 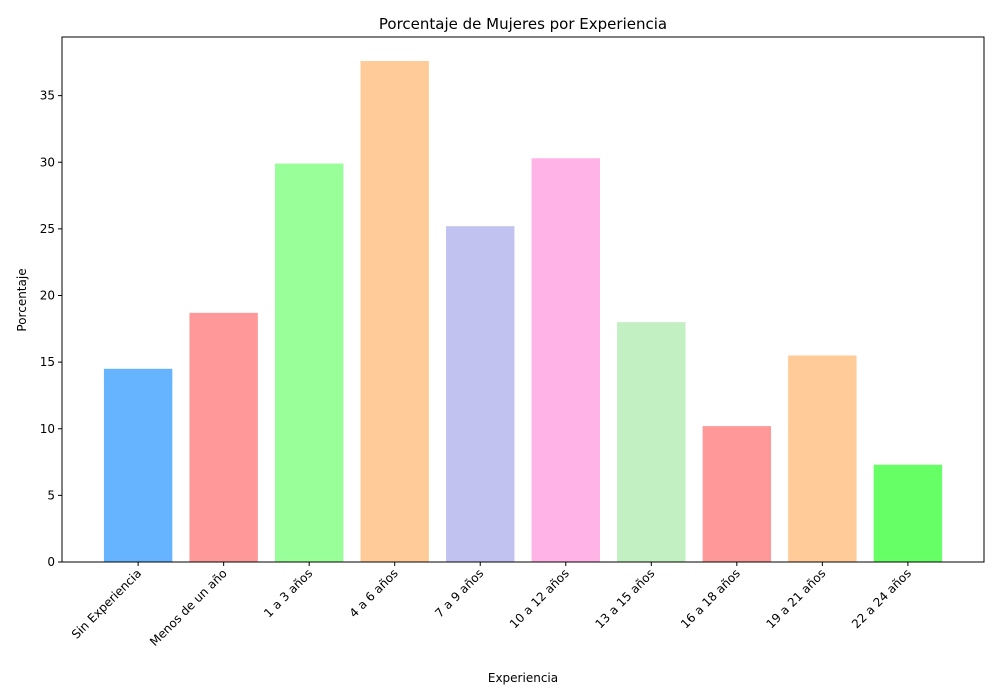 I want to click on y-tick-label-3: 15, so click(x=47, y=362).